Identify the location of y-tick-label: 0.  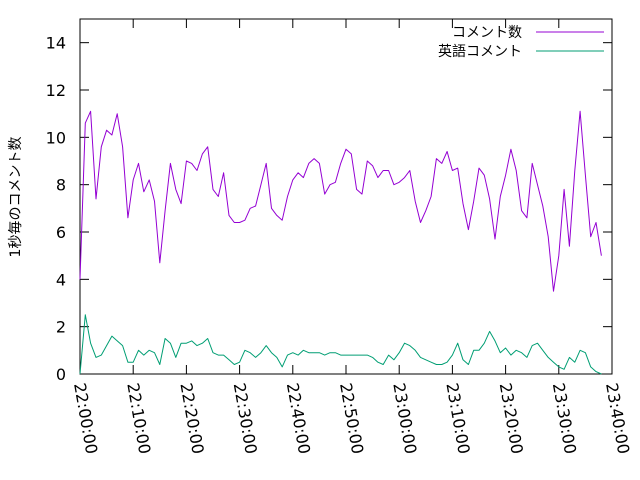
(61, 374).